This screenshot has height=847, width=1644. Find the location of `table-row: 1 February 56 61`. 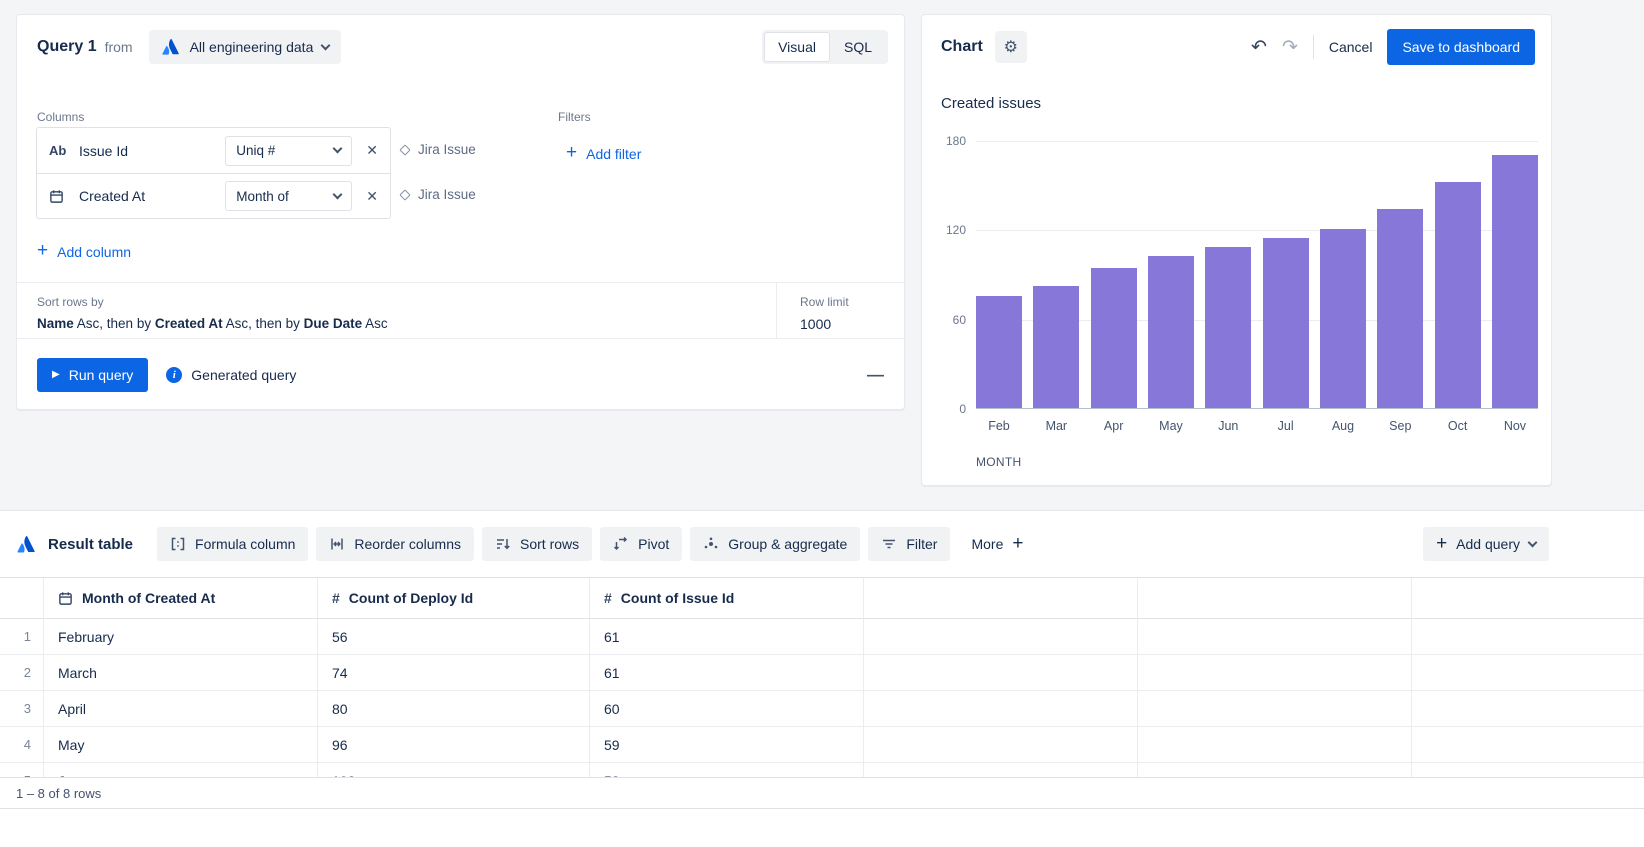

table-row: 1 February 56 61 is located at coordinates (822, 637).